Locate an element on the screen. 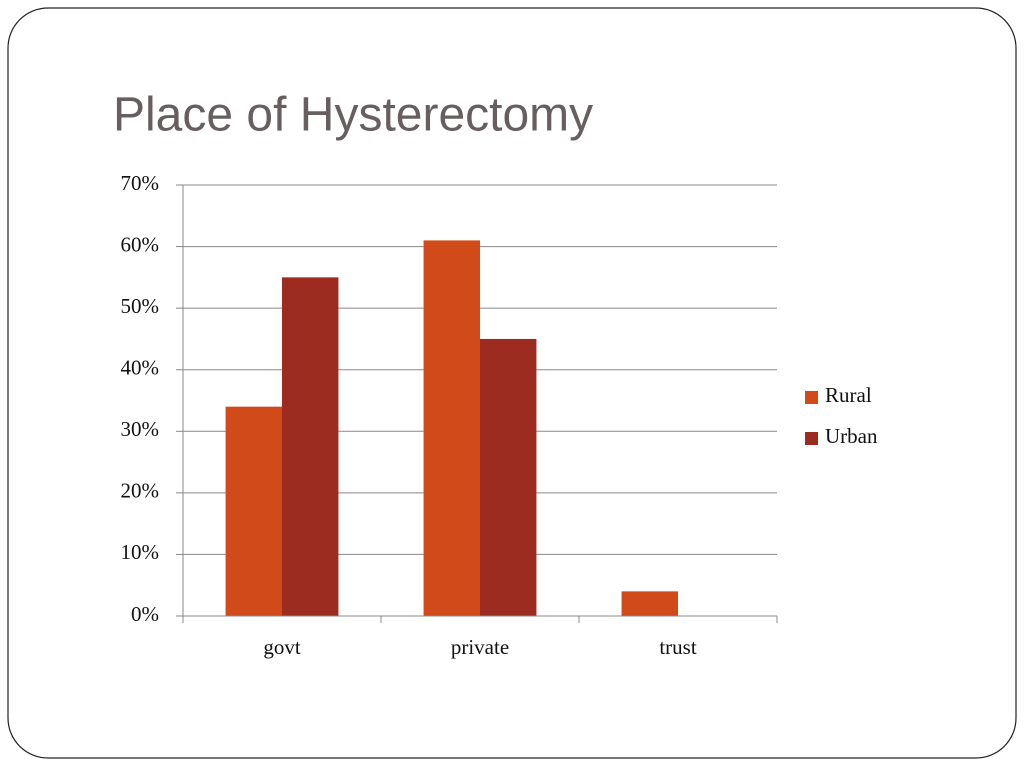  y-tick-label: 10% is located at coordinates (140, 552).